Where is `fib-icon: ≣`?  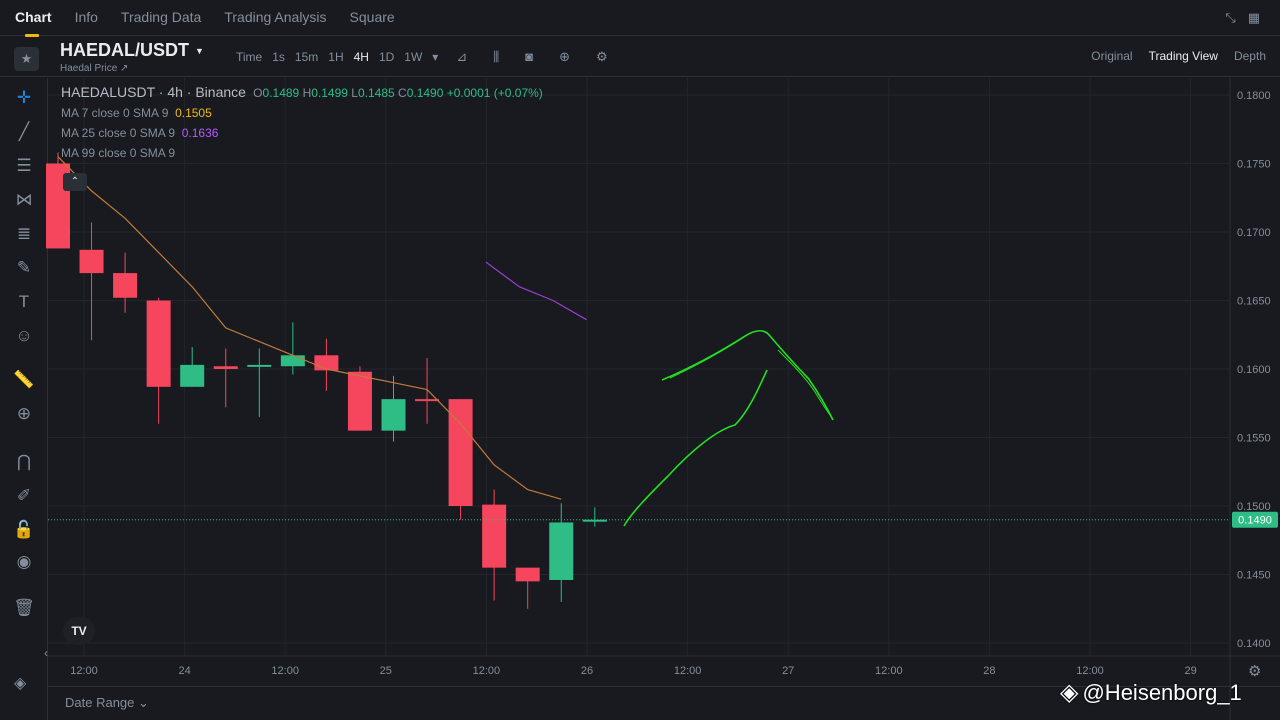
fib-icon: ≣ is located at coordinates (24, 233).